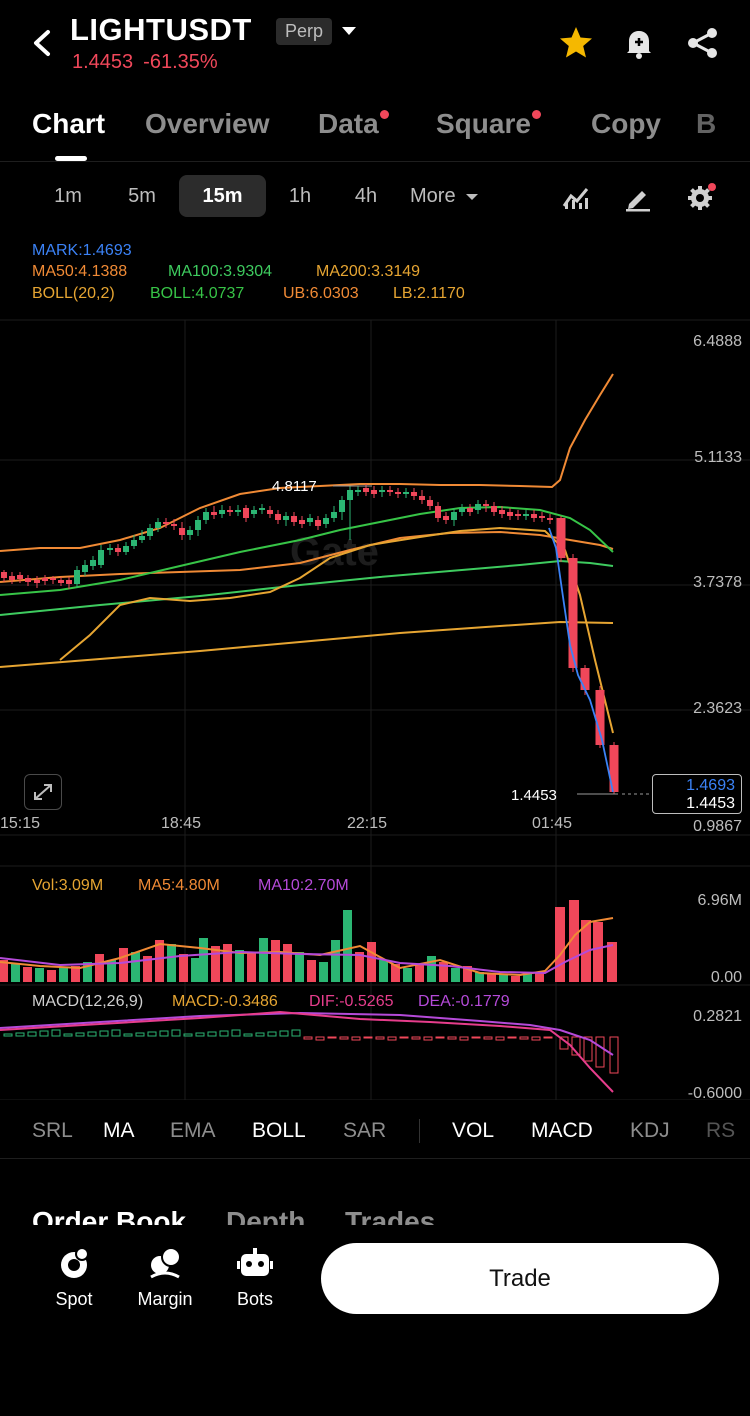 The image size is (750, 1416). What do you see at coordinates (179, 885) in the screenshot?
I see `vol-ma5-legend: MA5:4.80M` at bounding box center [179, 885].